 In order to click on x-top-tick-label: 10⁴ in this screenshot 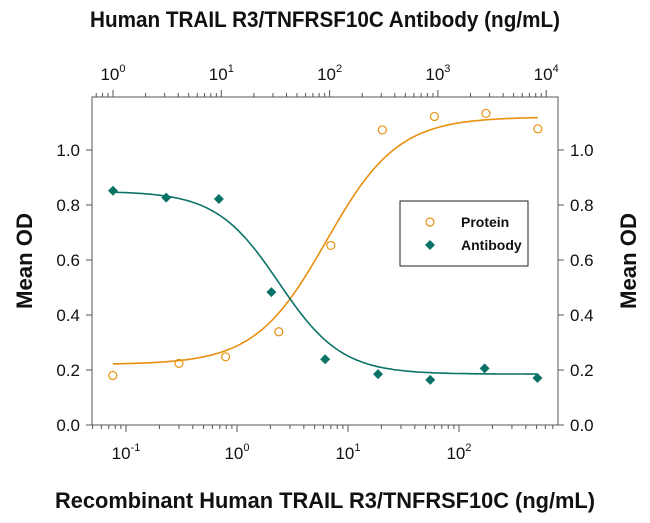, I will do `click(546, 73)`.